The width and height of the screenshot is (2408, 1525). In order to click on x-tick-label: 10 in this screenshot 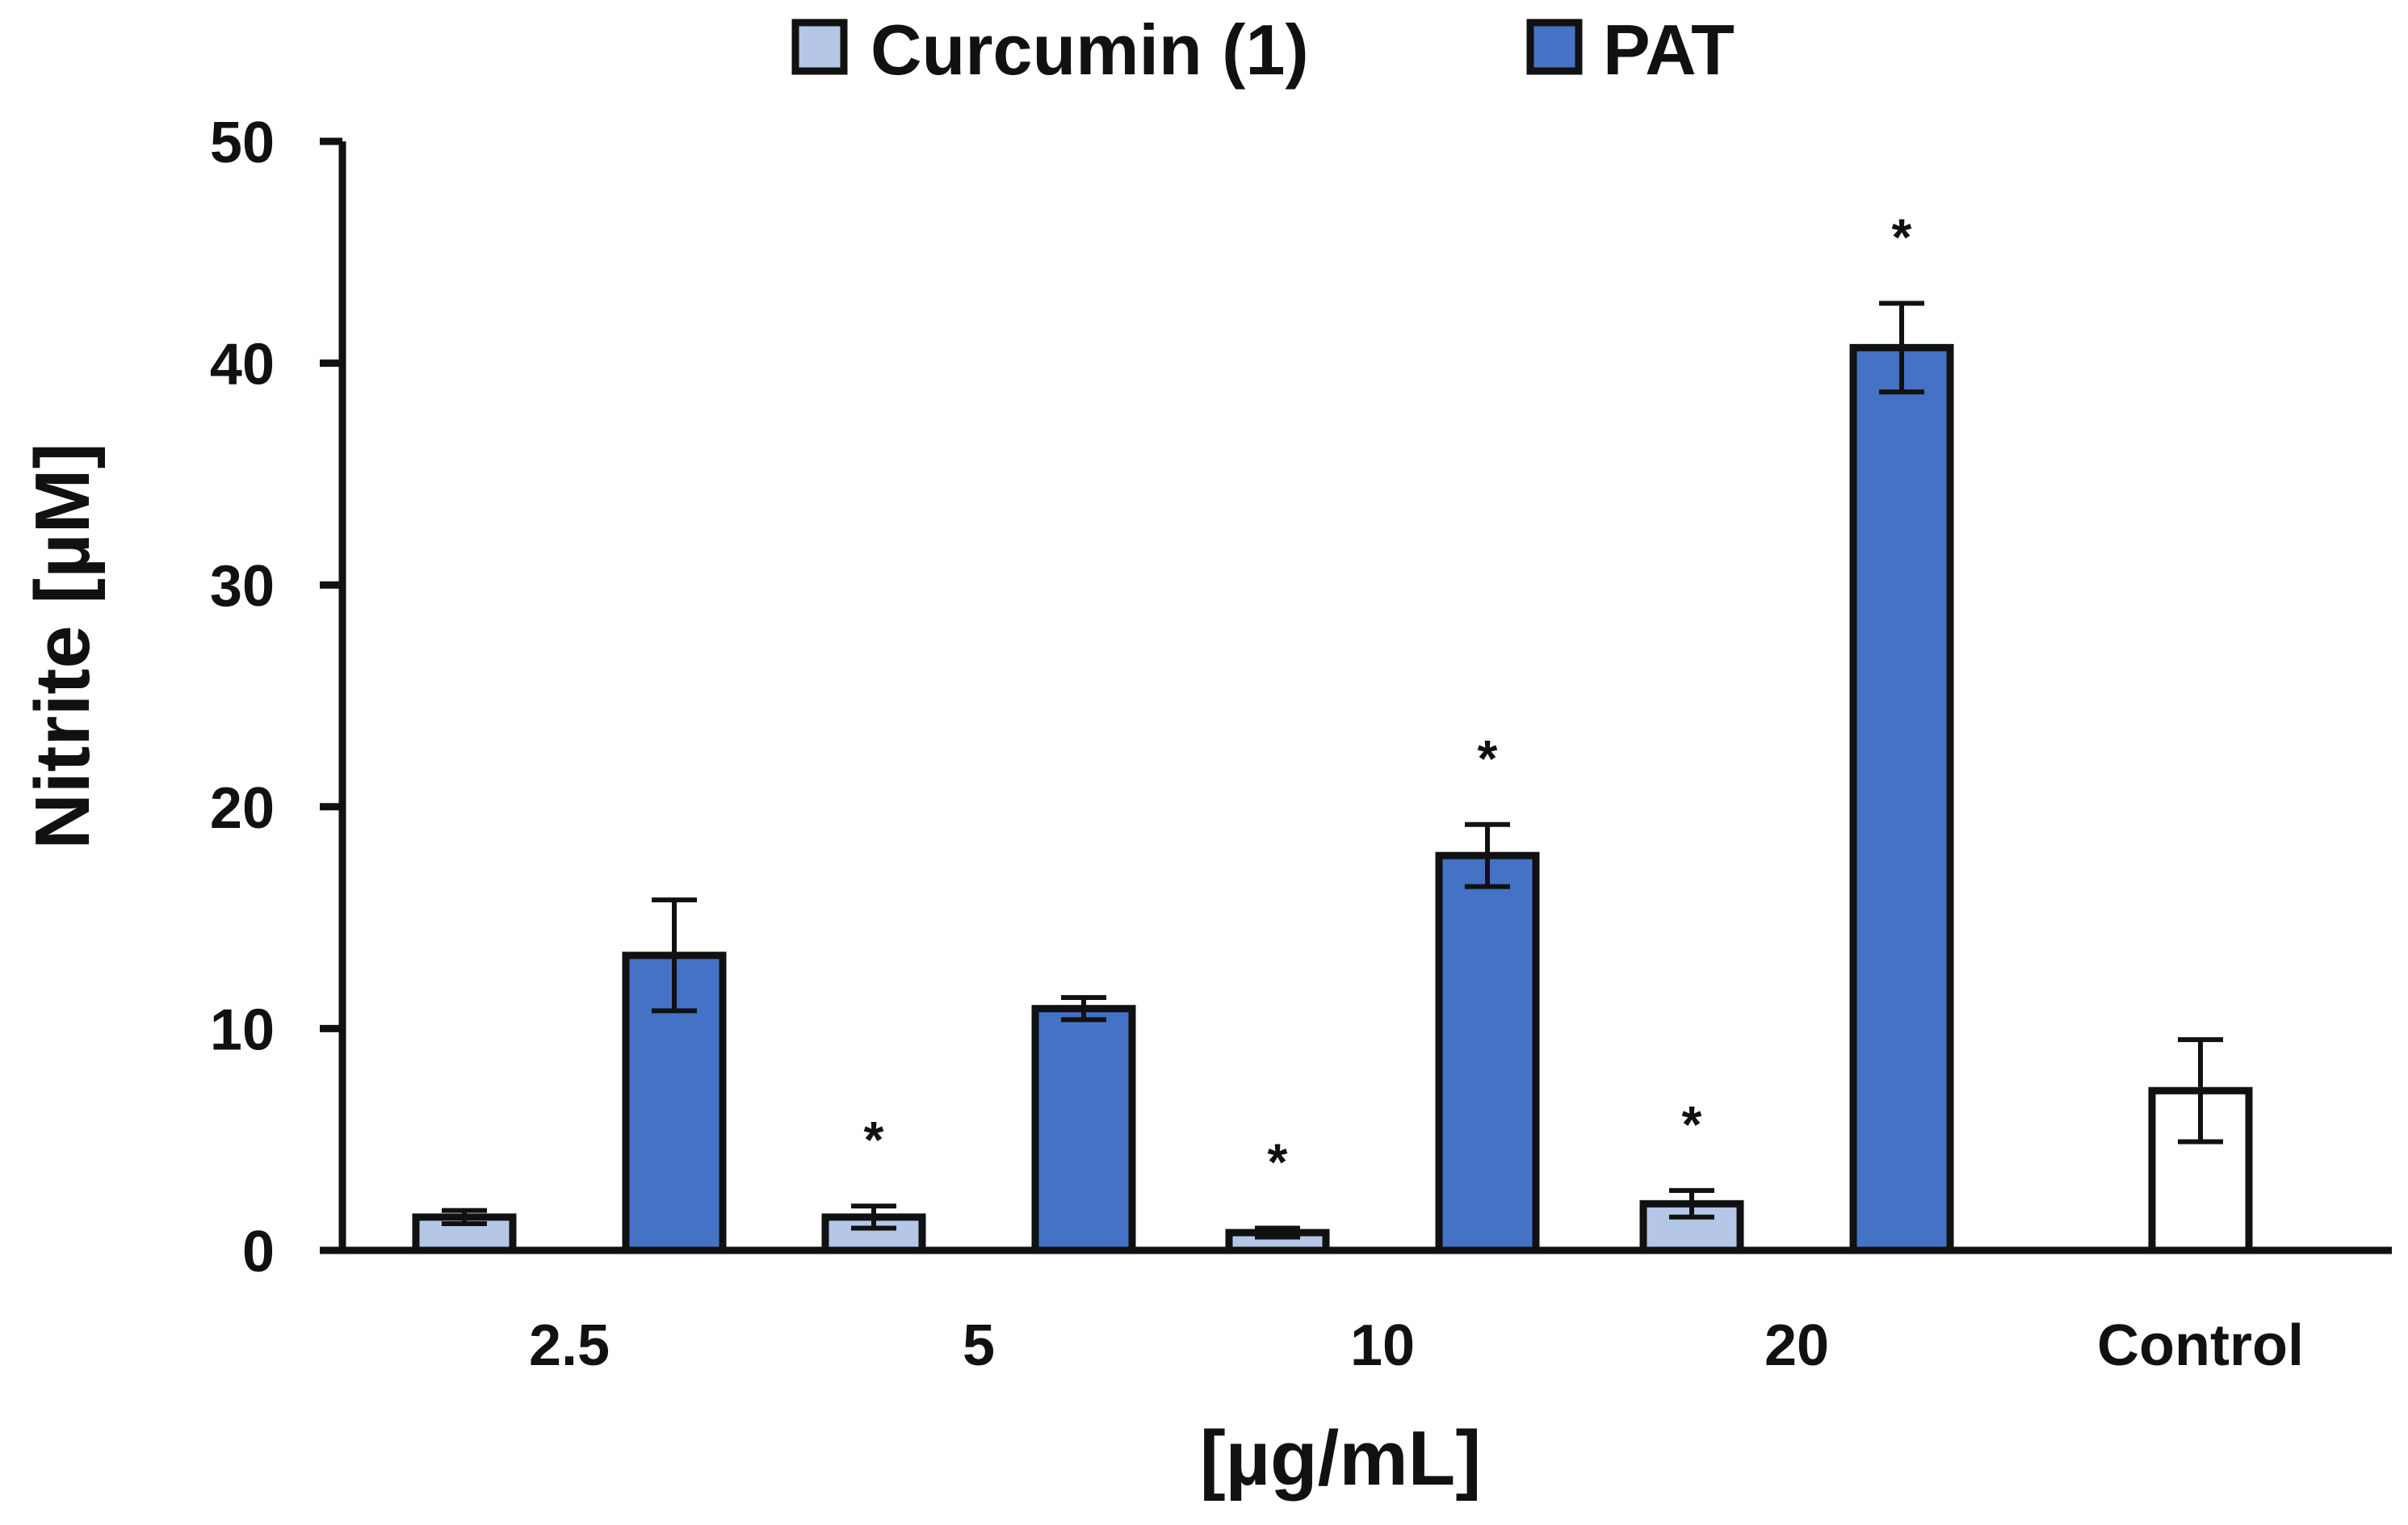, I will do `click(1382, 1345)`.